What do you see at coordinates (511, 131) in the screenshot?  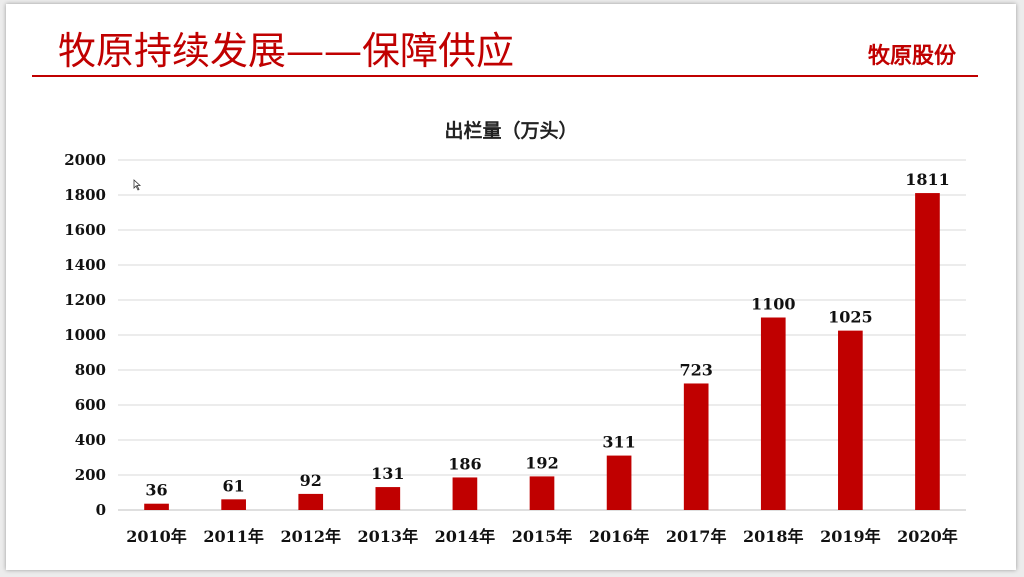 I see `chart-title: 出栏量（万头）` at bounding box center [511, 131].